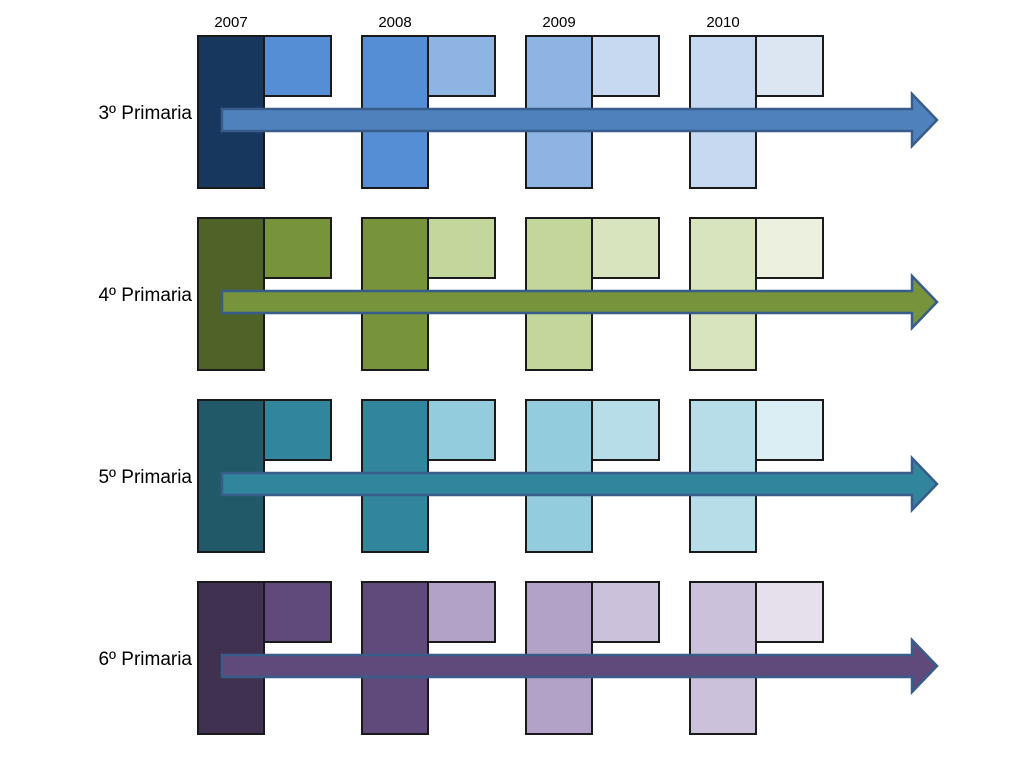 This screenshot has height=768, width=1024. I want to click on year-label-2007: 2007, so click(231, 22).